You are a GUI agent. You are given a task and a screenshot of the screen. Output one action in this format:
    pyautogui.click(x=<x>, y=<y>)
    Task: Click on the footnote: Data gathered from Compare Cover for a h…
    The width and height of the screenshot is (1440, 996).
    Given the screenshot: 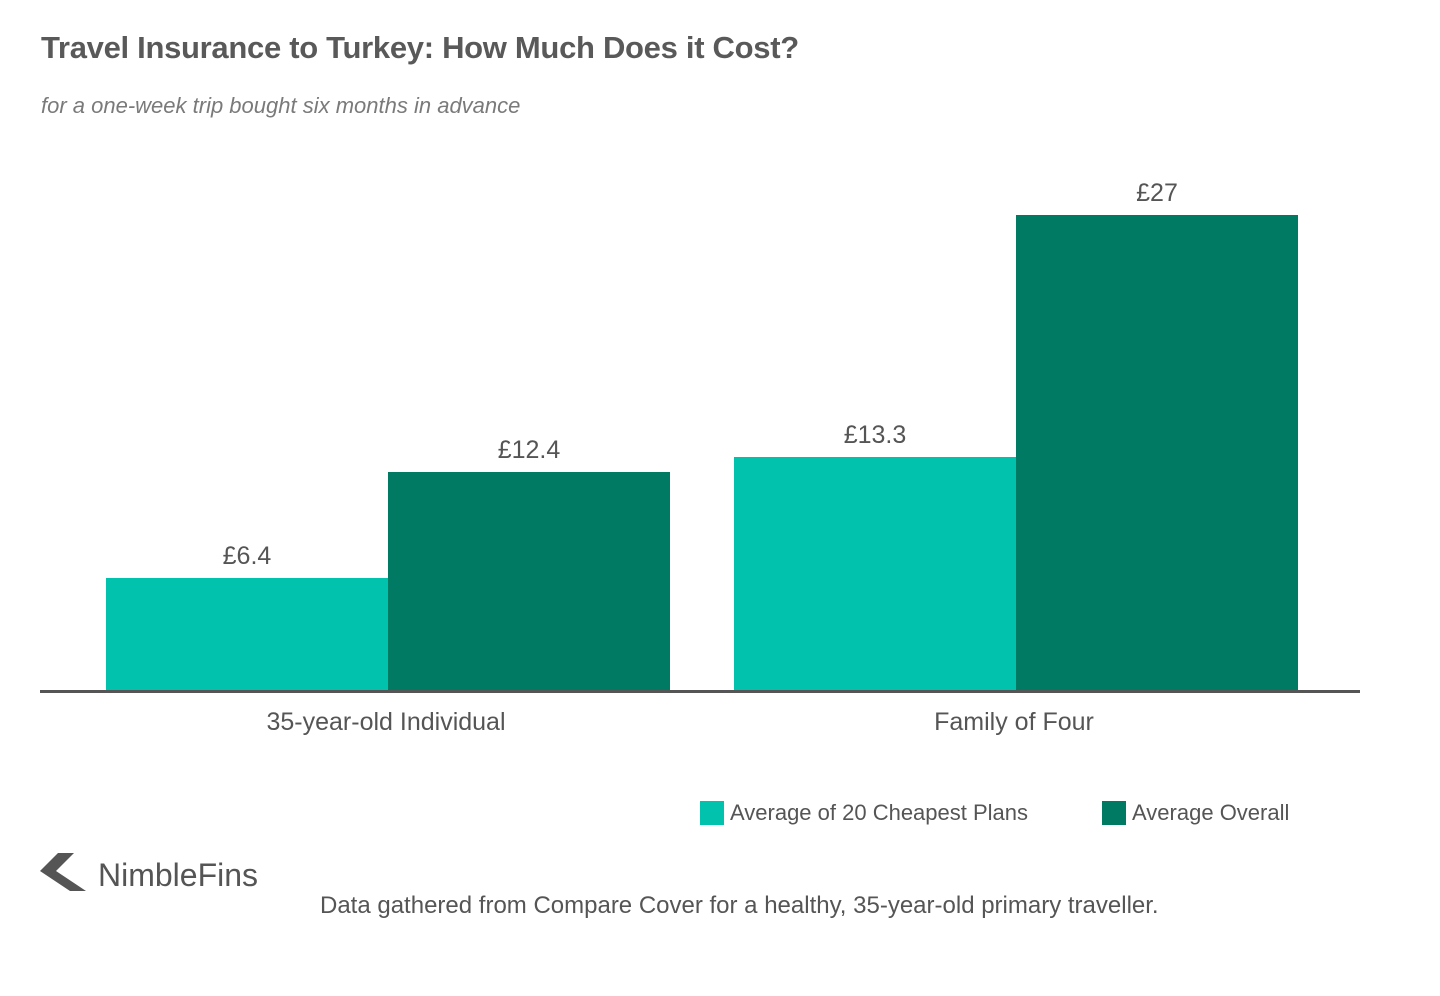 What is the action you would take?
    pyautogui.click(x=739, y=905)
    